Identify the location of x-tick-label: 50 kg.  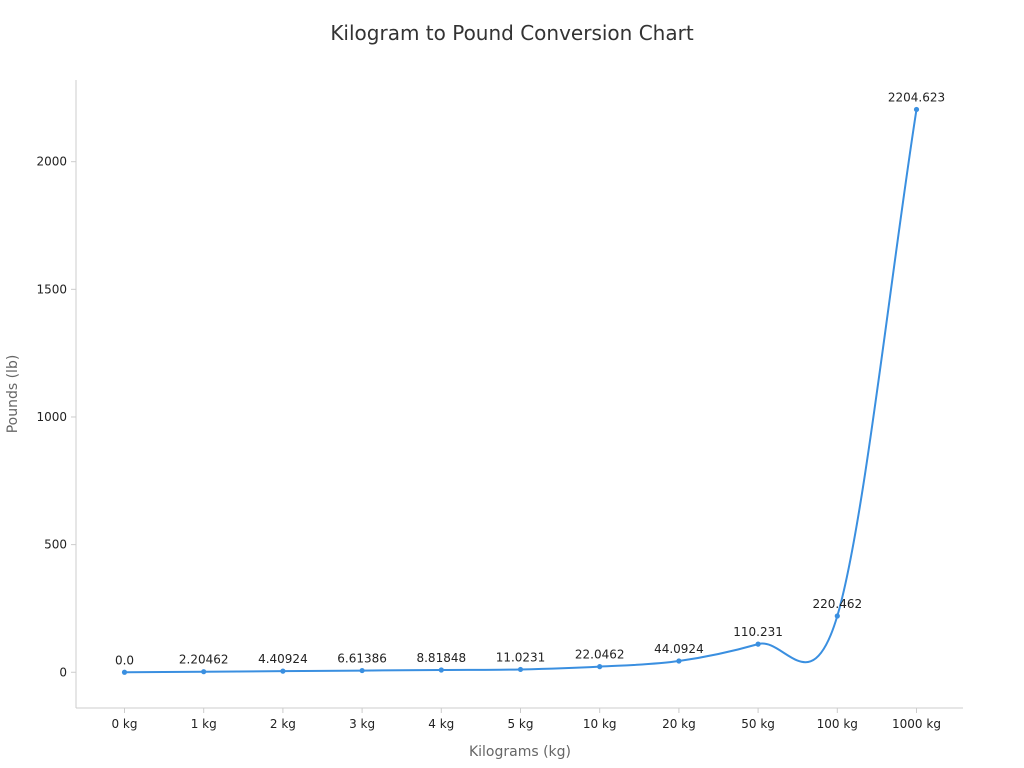
(758, 724).